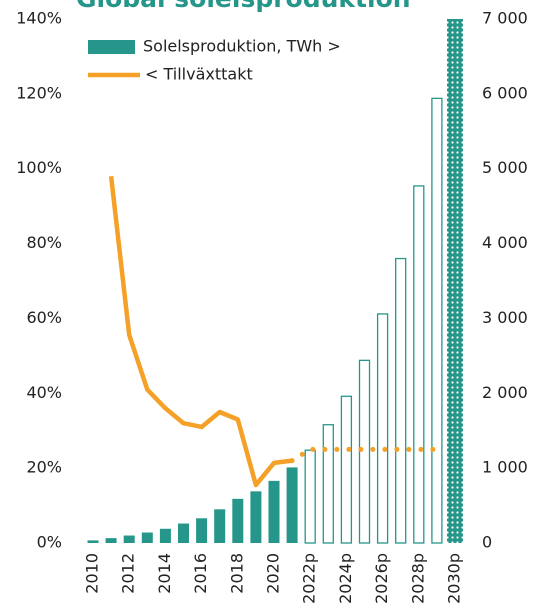 The width and height of the screenshot is (536, 615). Describe the element at coordinates (164, 573) in the screenshot. I see `x-tick-label: 2014` at that location.